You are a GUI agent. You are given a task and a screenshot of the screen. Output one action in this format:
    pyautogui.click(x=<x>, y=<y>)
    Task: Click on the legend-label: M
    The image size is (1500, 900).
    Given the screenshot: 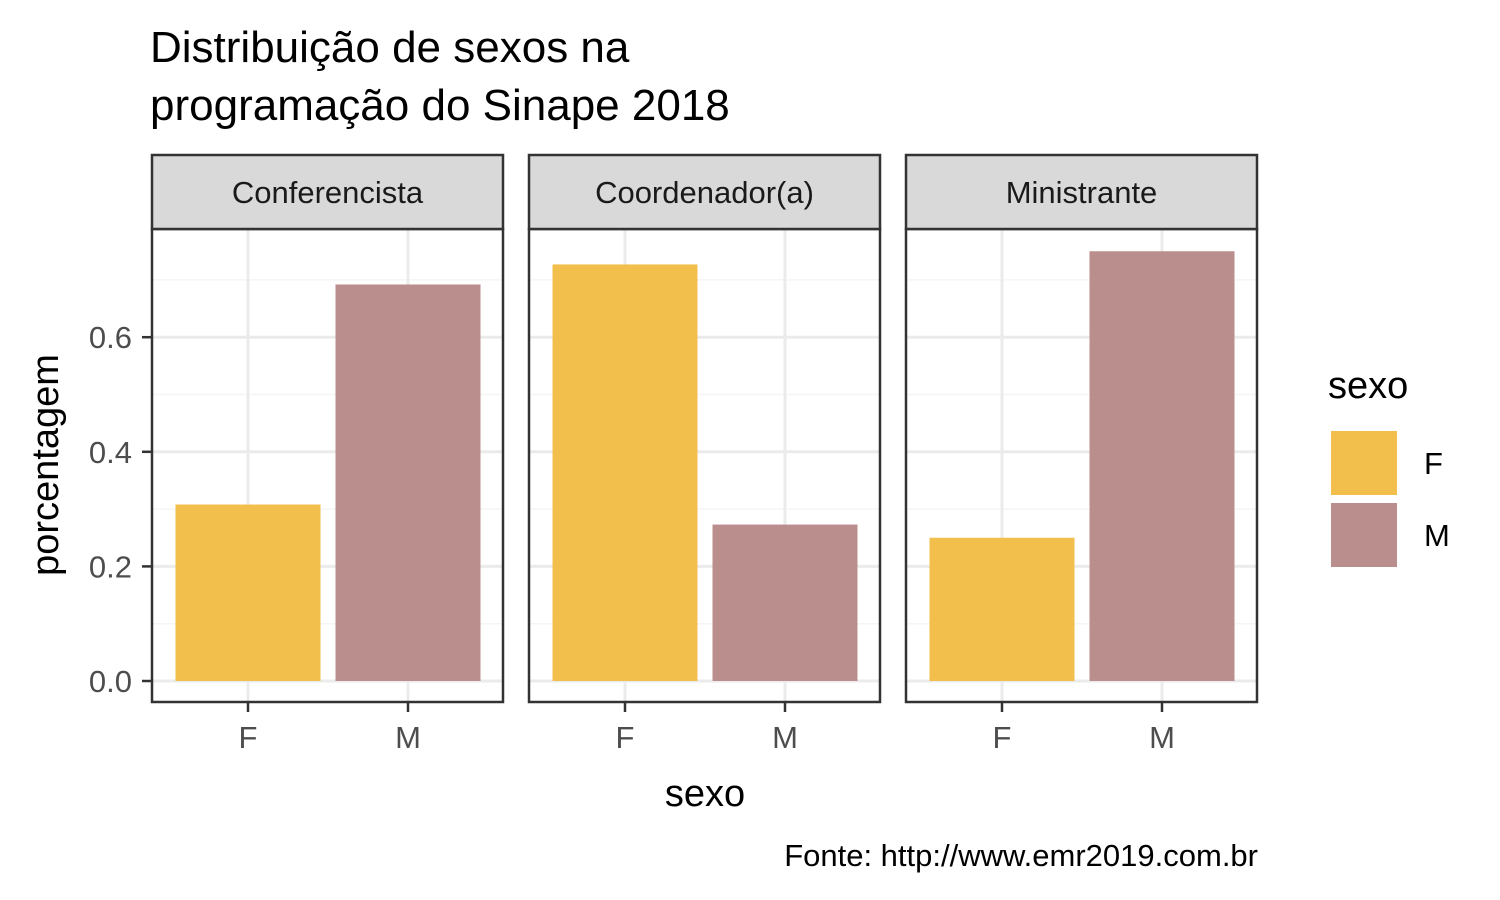 What is the action you would take?
    pyautogui.click(x=1437, y=535)
    